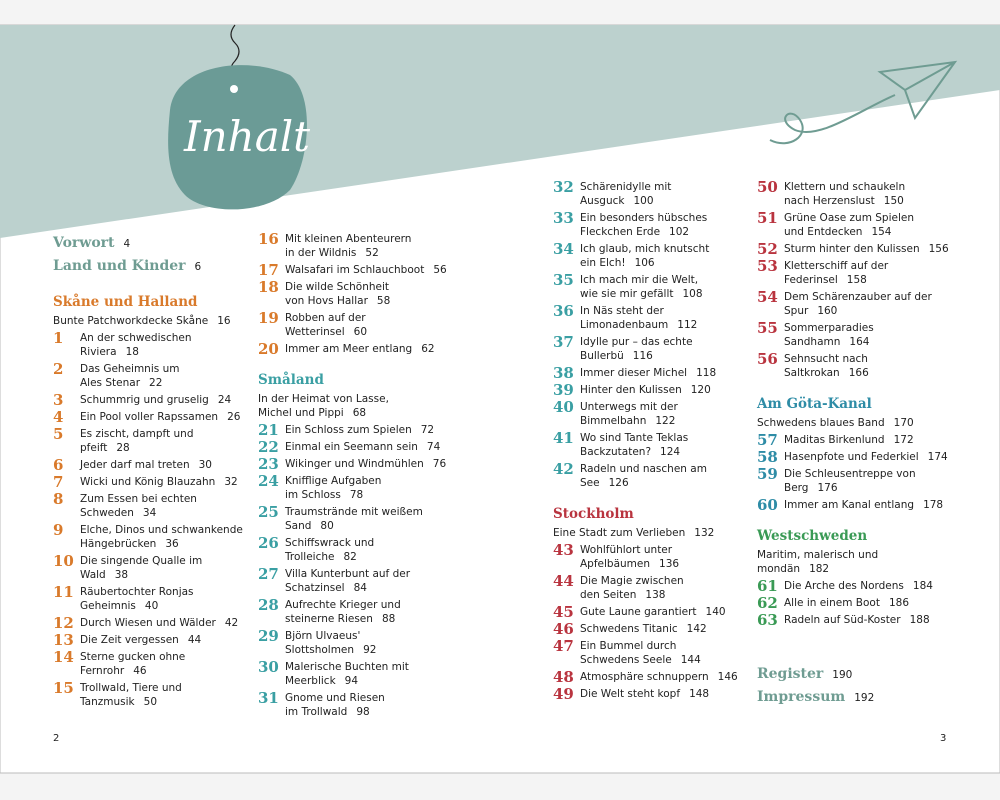 This screenshot has height=800, width=1000. I want to click on entry-body: Alle in einem Boot 186, so click(846, 603).